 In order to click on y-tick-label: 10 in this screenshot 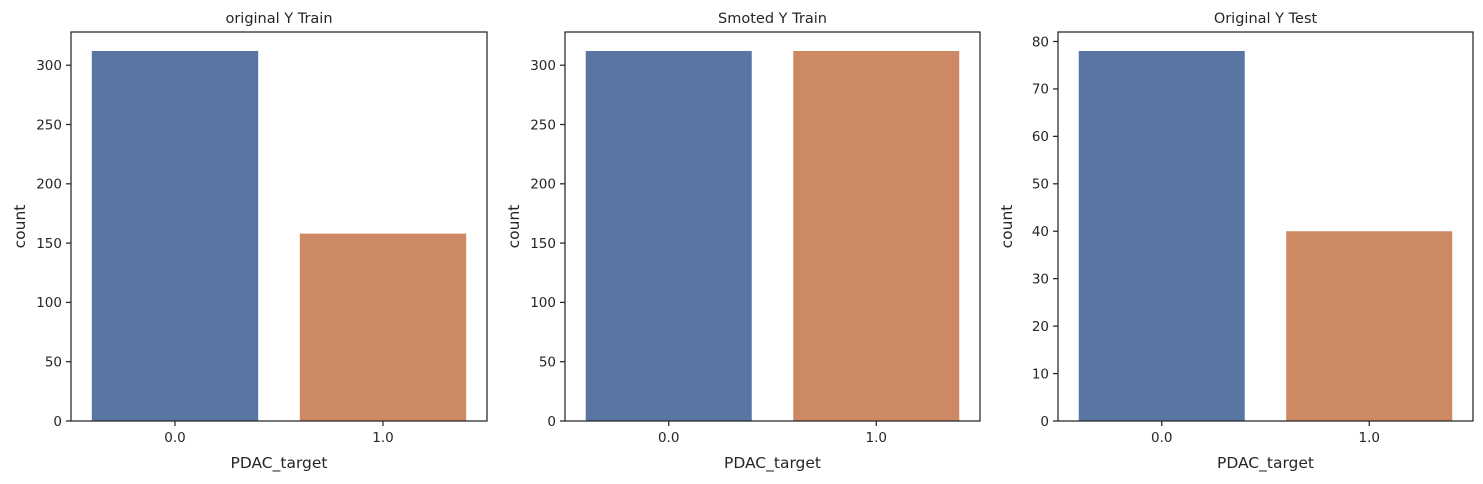, I will do `click(1040, 374)`.